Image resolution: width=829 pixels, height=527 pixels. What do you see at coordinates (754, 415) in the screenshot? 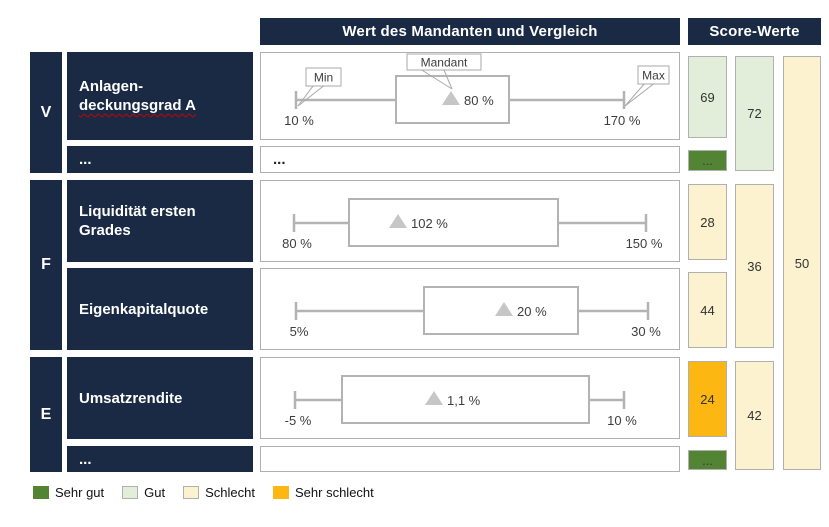
I see `score-cell-col2-42: 42` at bounding box center [754, 415].